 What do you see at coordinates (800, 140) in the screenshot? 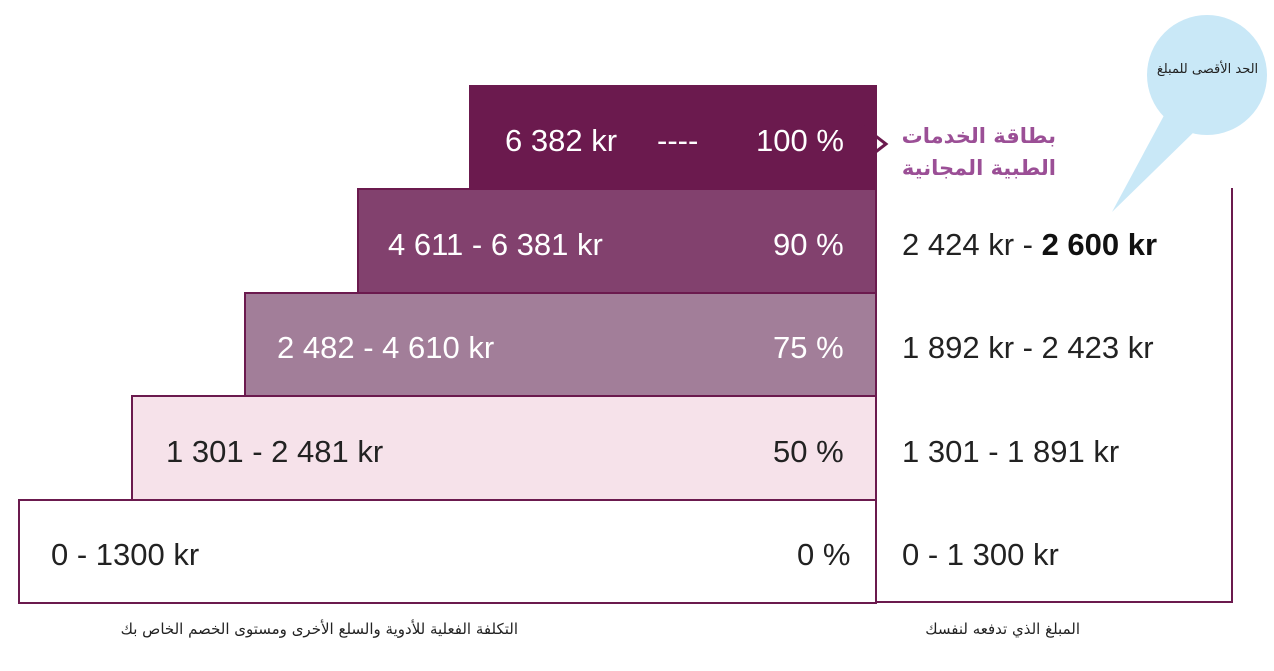
I see `level-100-percent: 100 %` at bounding box center [800, 140].